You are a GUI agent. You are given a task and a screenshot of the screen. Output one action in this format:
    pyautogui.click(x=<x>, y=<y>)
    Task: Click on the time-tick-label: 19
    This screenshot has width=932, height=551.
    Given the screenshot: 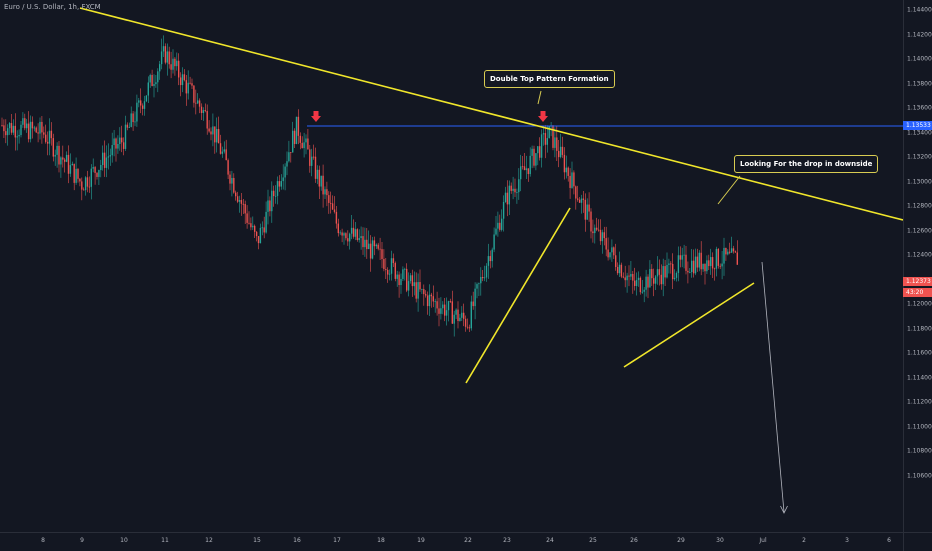 What is the action you would take?
    pyautogui.click(x=421, y=540)
    